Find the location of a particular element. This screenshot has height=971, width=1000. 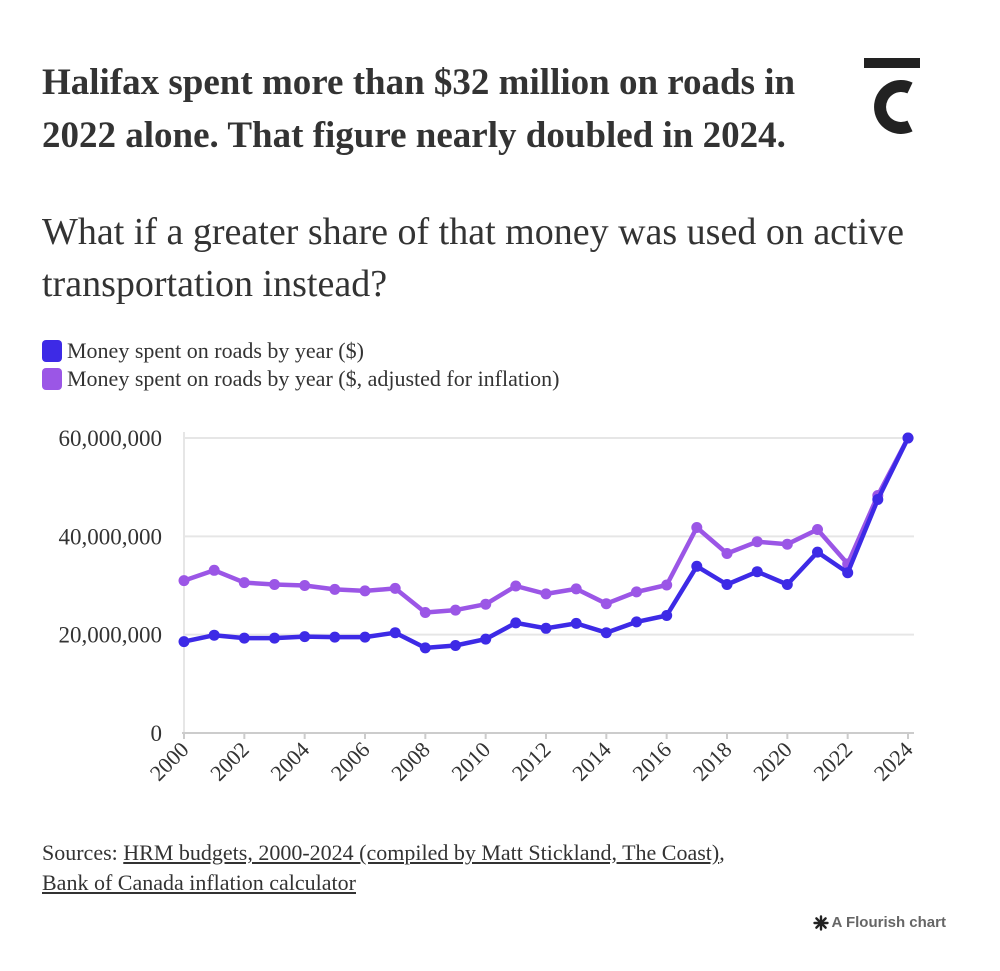

x-tick-label: 2008 is located at coordinates (410, 761).